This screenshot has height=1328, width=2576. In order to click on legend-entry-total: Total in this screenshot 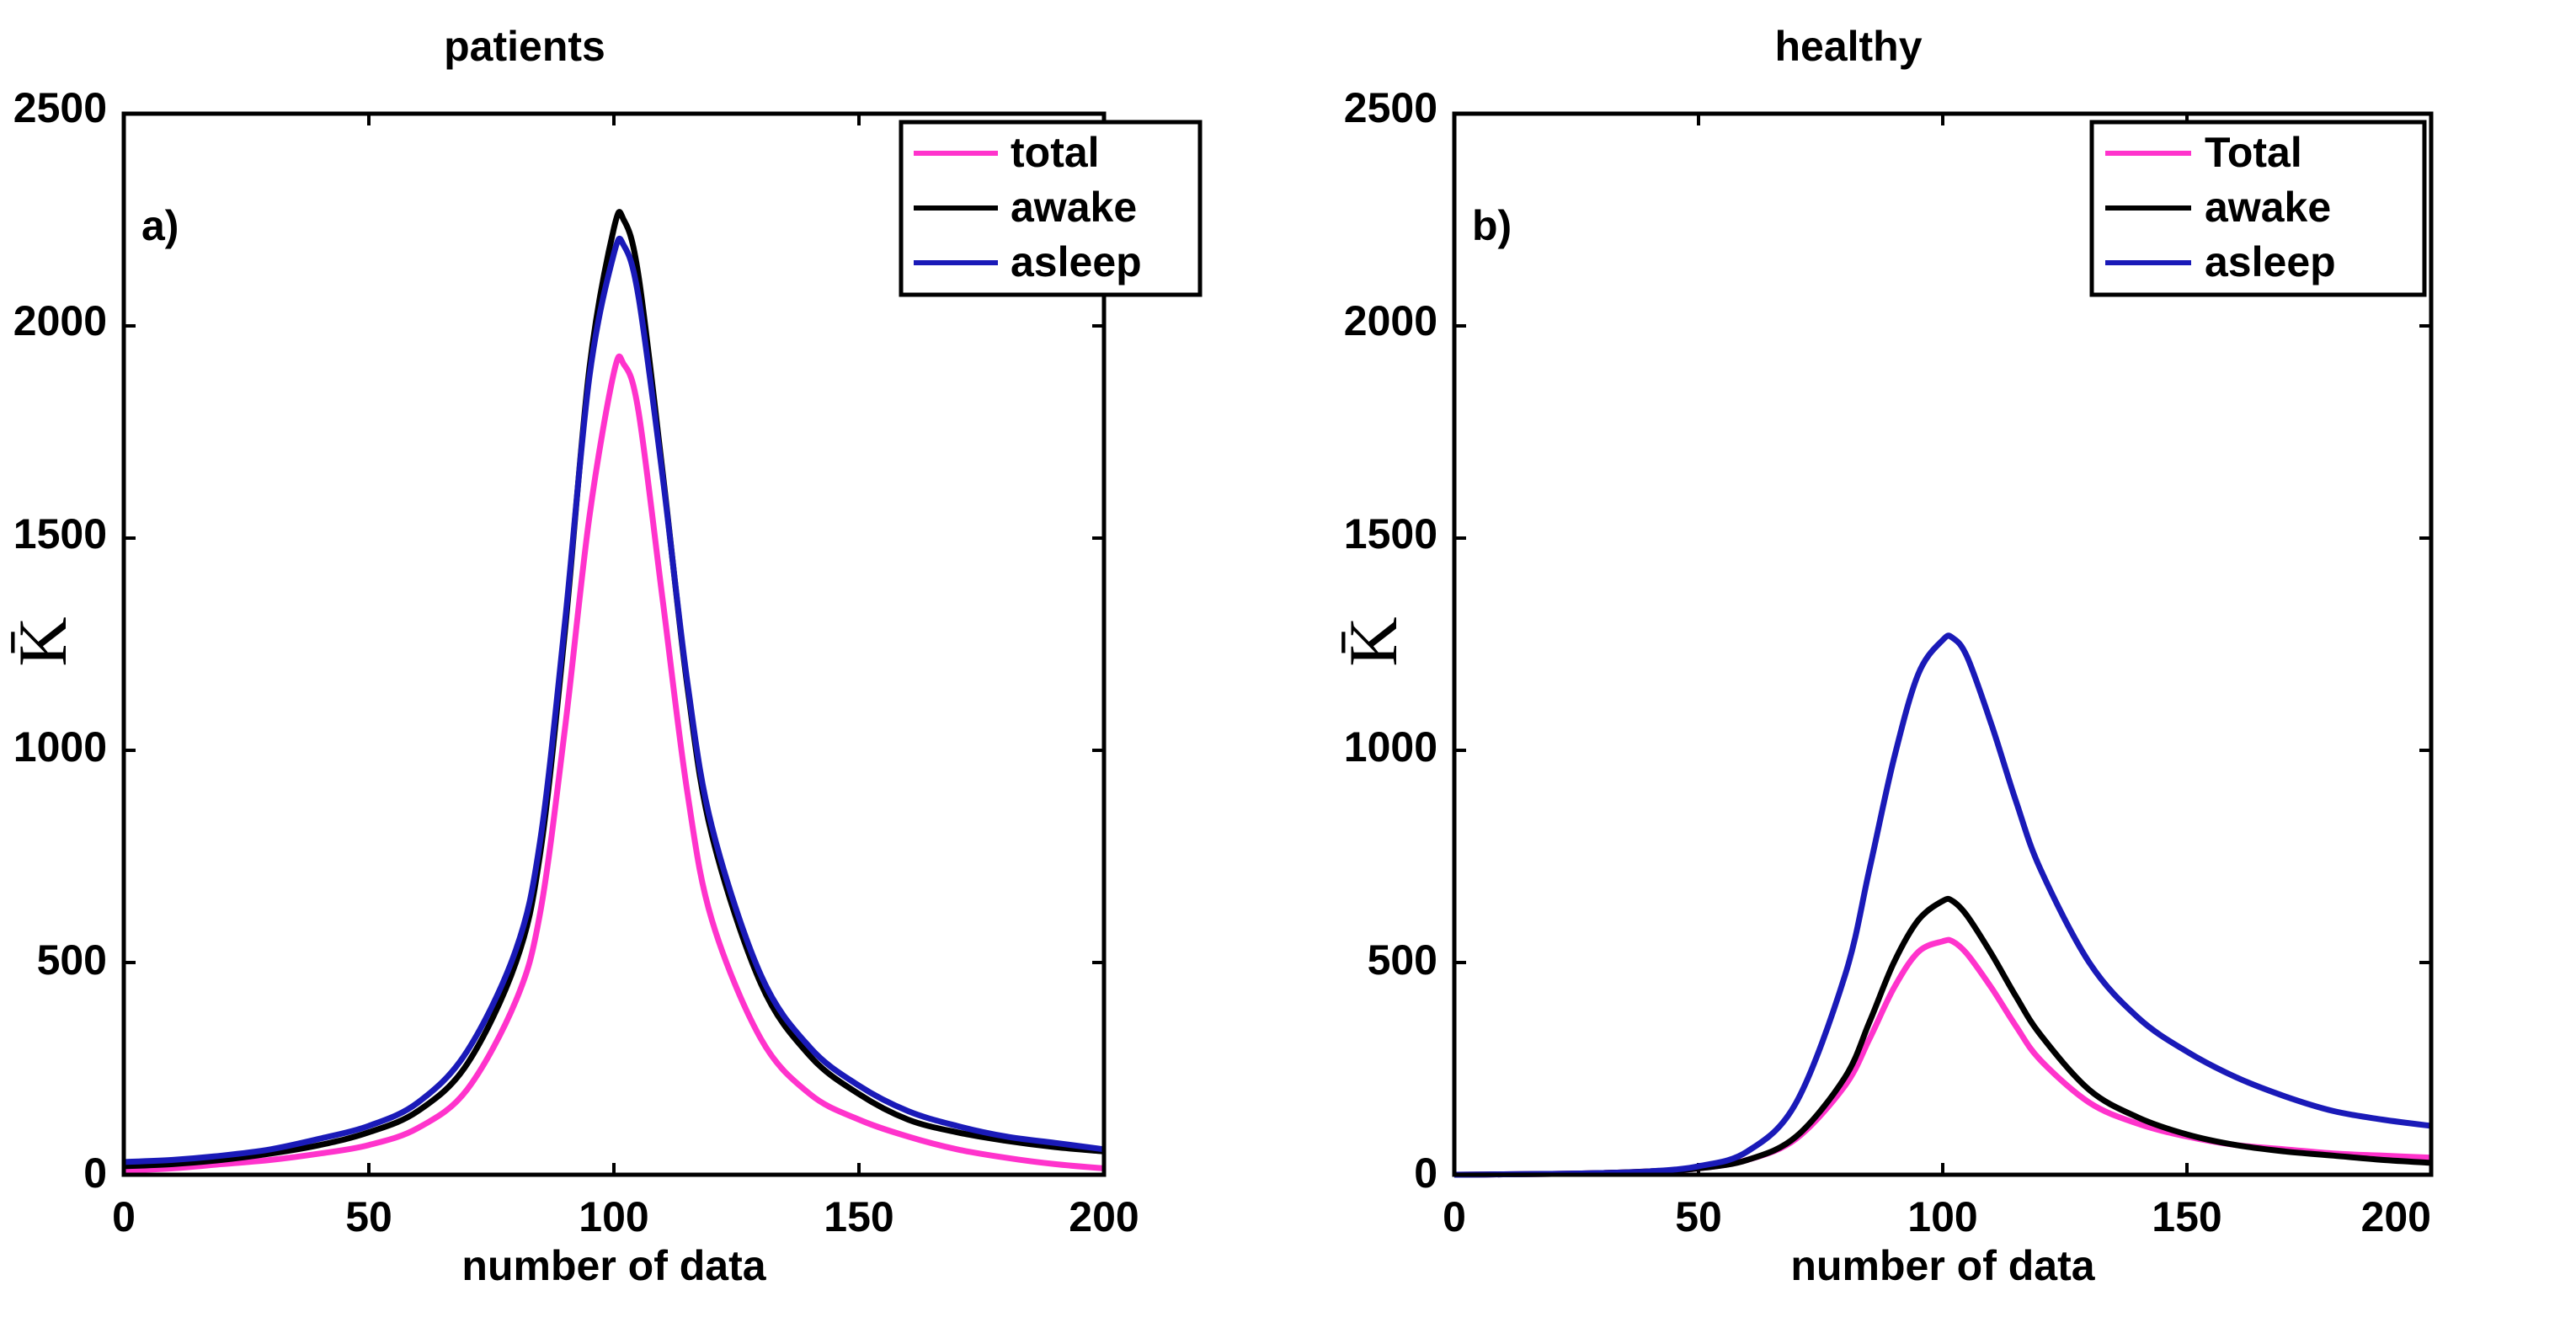, I will do `click(2253, 152)`.